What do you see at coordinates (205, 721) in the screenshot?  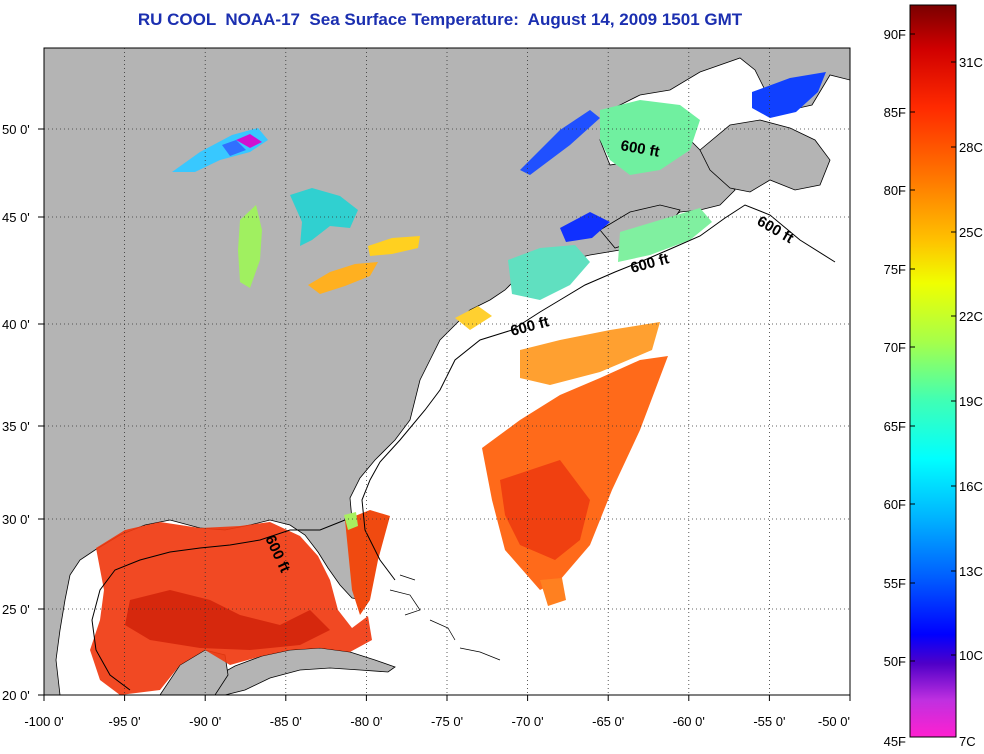 I see `lon-label: -90 0'` at bounding box center [205, 721].